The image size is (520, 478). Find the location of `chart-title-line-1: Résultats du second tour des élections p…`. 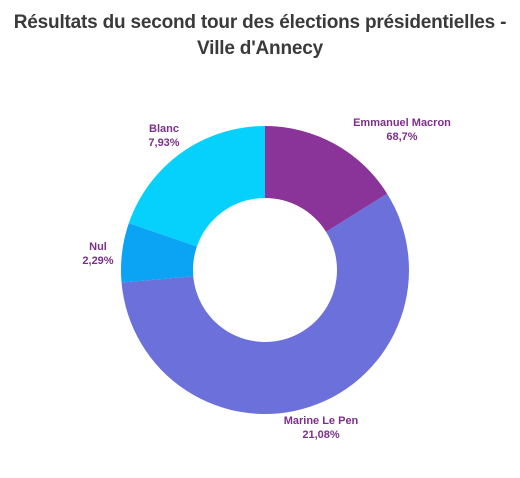

chart-title-line-1: Résultats du second tour des élections p… is located at coordinates (260, 22).